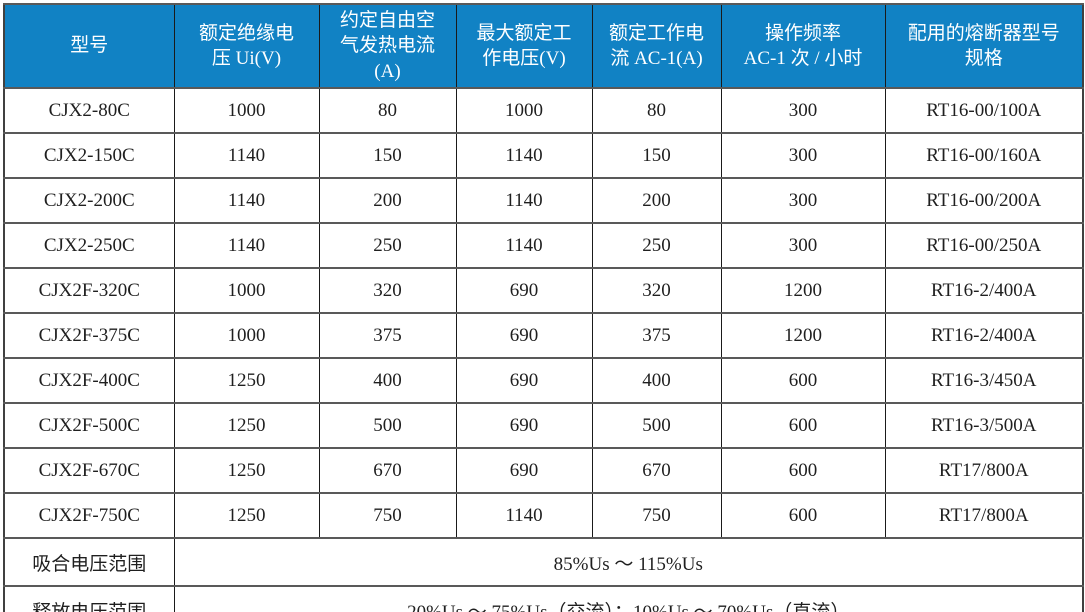  Describe the element at coordinates (628, 598) in the screenshot. I see `release-voltage-value: 20%Us ～ 75%Us（交流）；10%Us ～ 70%Us（直流）` at that location.